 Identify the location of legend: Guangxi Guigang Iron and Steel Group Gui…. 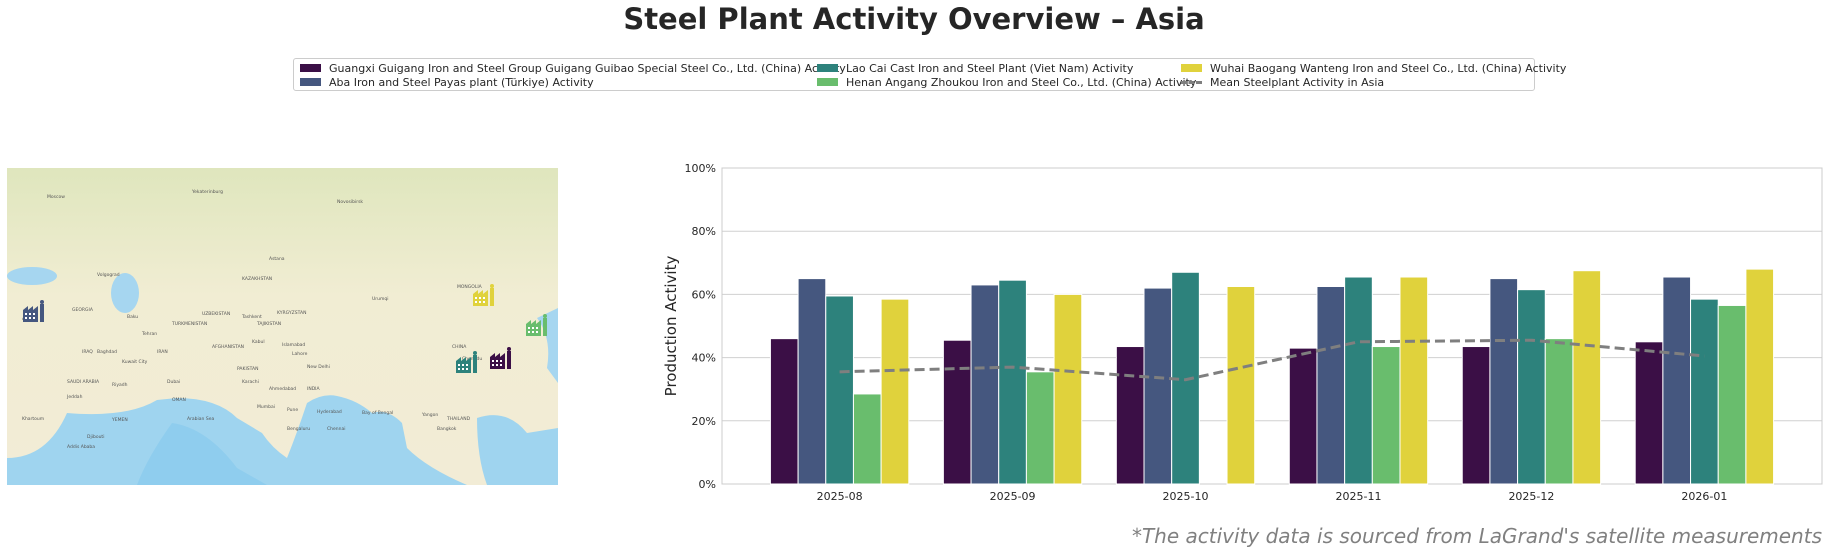
(929, 74).